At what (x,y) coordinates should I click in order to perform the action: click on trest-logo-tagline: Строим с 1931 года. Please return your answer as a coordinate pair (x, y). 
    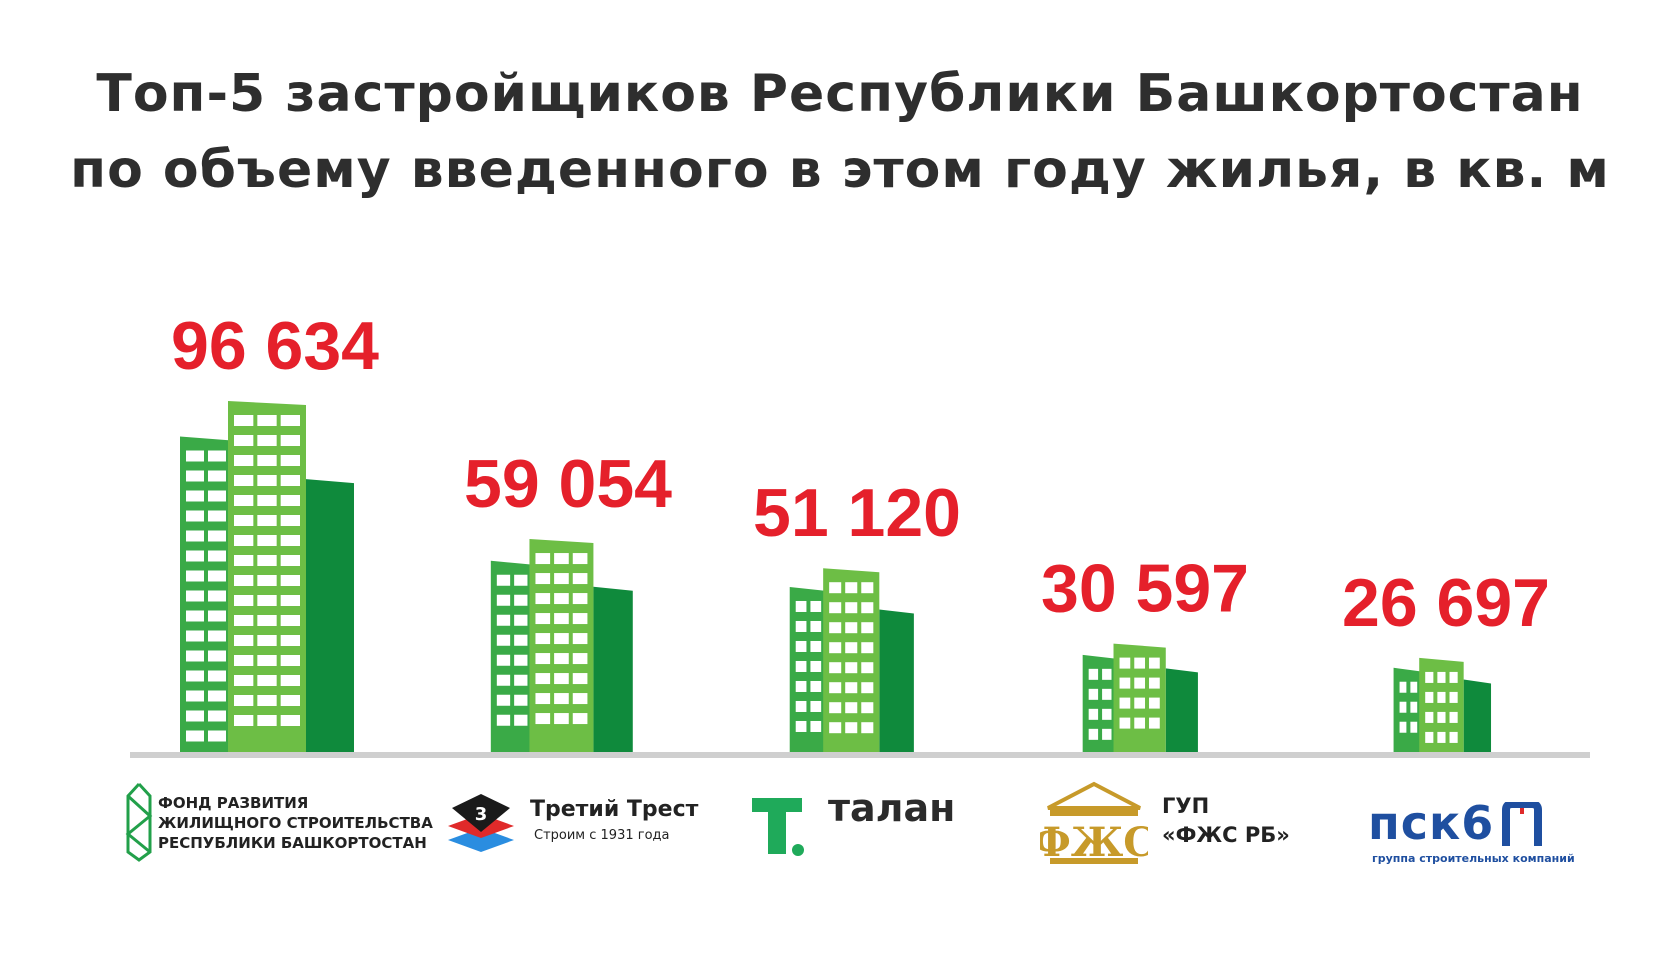
    Looking at the image, I should click on (602, 835).